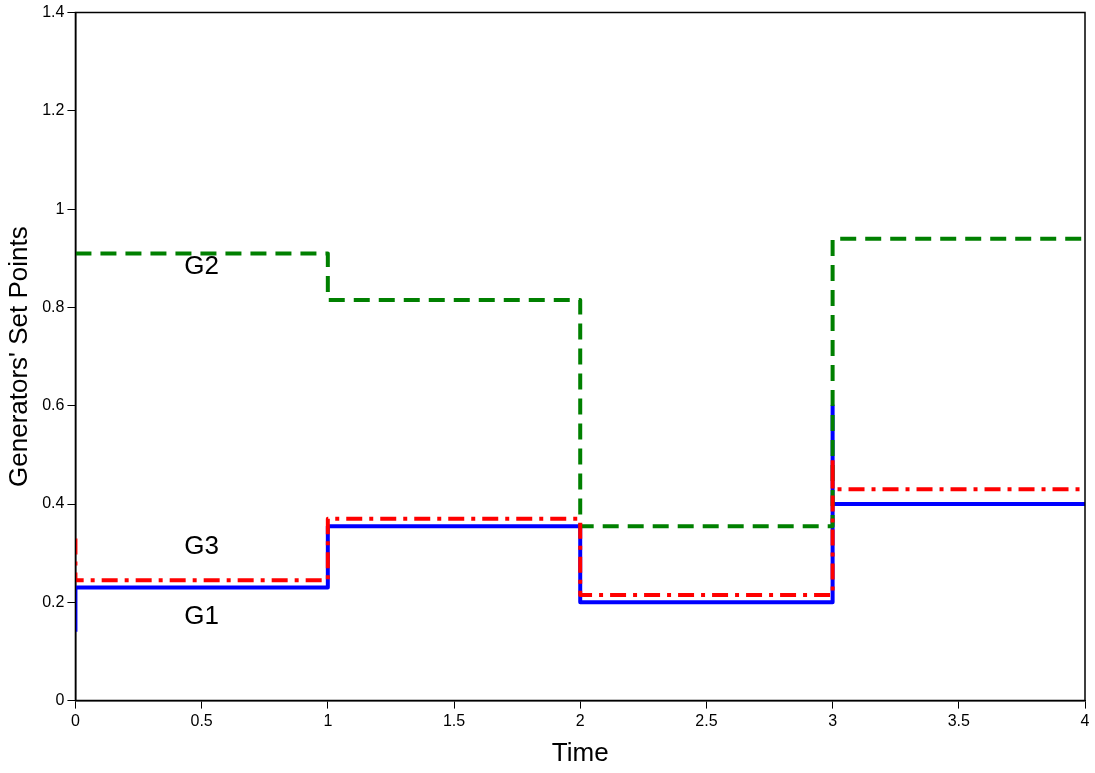 The image size is (1095, 773). What do you see at coordinates (53, 503) in the screenshot?
I see `y-tick-label: 0.4` at bounding box center [53, 503].